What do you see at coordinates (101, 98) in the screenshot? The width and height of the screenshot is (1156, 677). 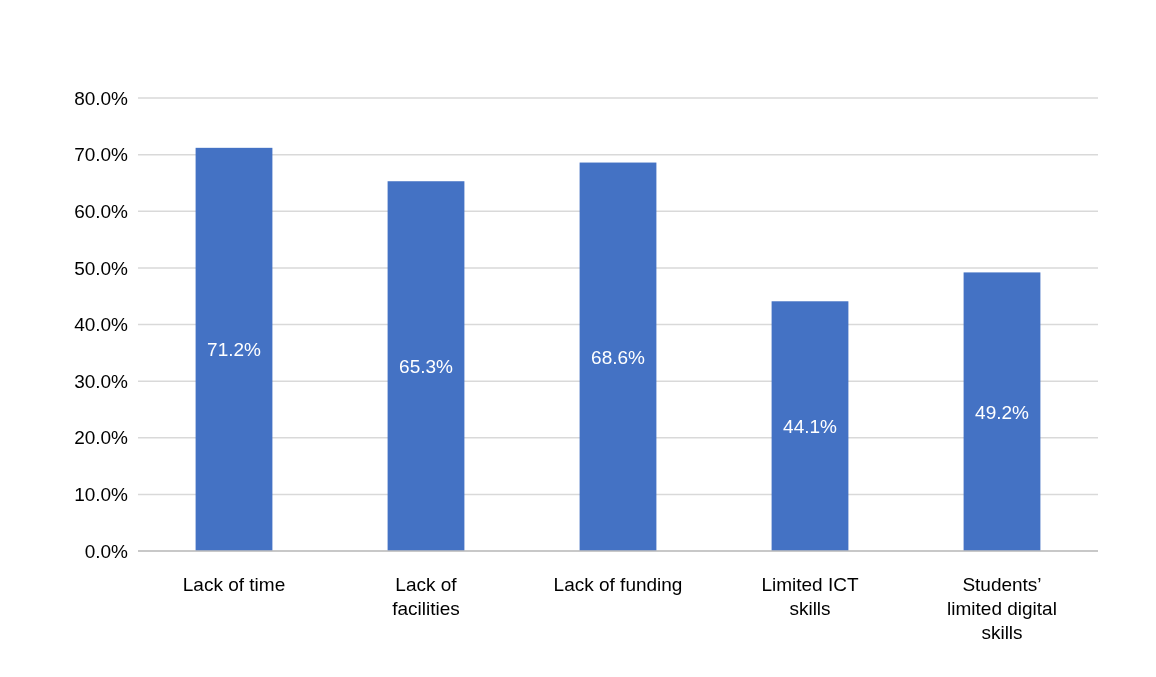 I see `y-tick-label: 80.0%` at bounding box center [101, 98].